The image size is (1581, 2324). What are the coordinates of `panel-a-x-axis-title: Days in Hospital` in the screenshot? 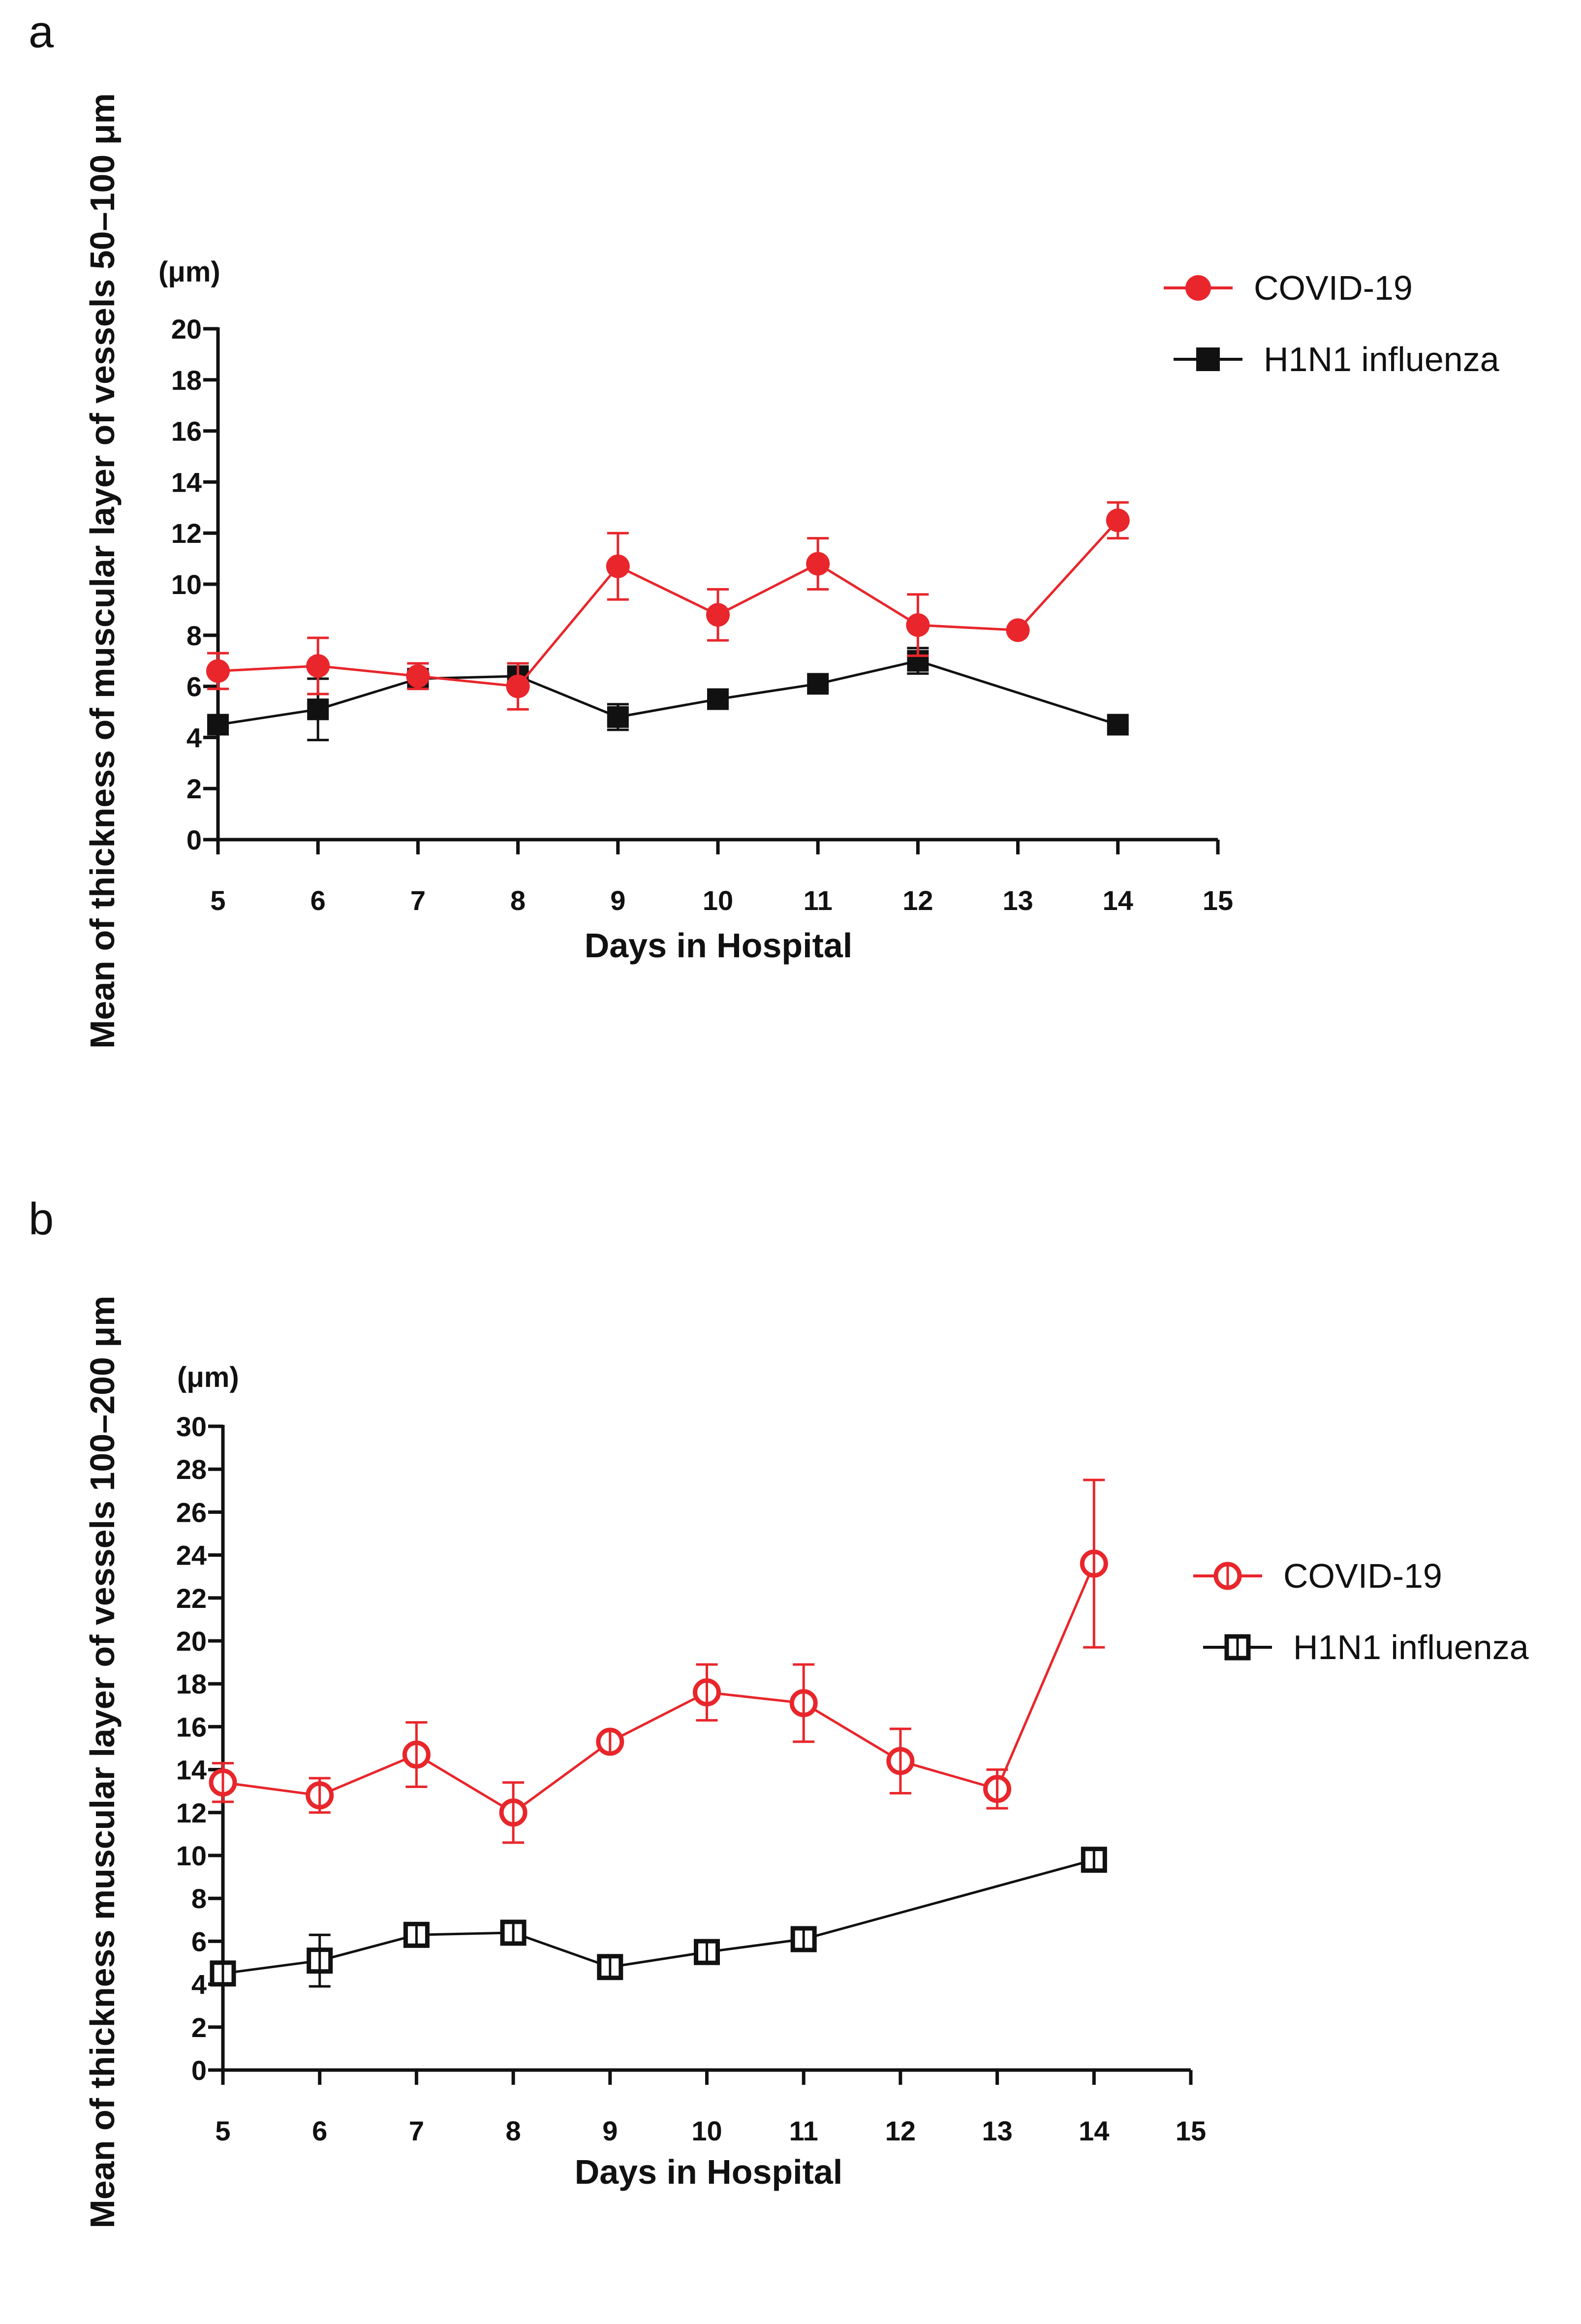 It's located at (719, 945).